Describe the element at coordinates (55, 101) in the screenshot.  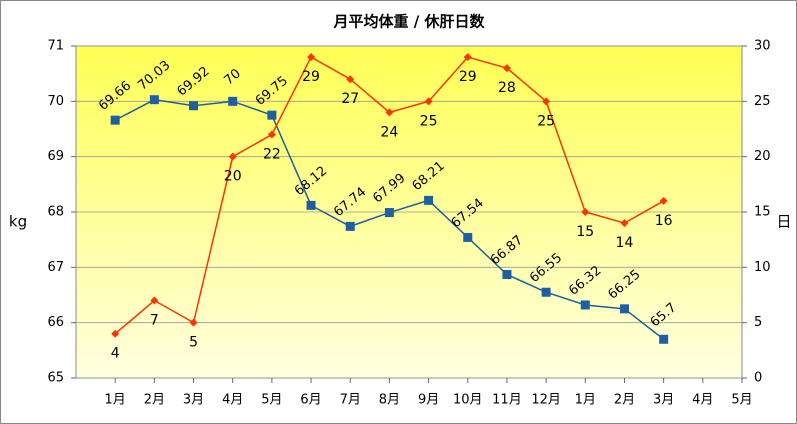
I see `y-tick-label: 70` at that location.